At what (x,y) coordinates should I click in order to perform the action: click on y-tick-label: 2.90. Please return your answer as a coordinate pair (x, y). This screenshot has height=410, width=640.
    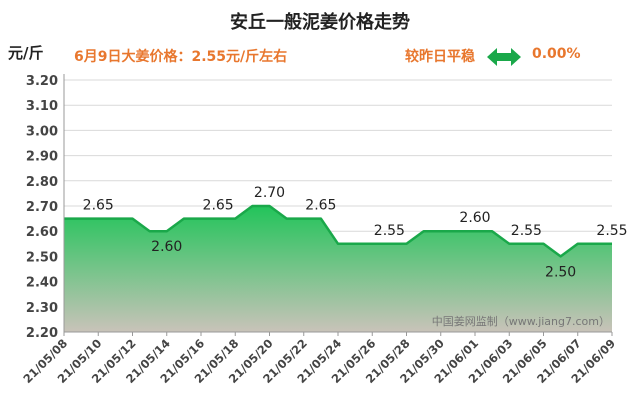
    Looking at the image, I should click on (42, 157).